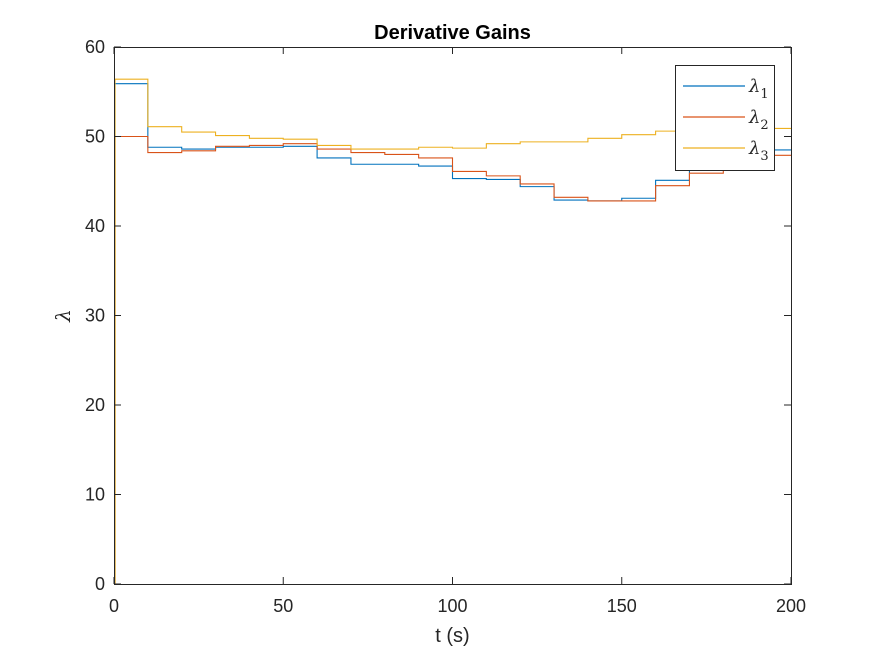 The image size is (875, 656). Describe the element at coordinates (452, 33) in the screenshot. I see `chart-title: Derivative Gains` at that location.